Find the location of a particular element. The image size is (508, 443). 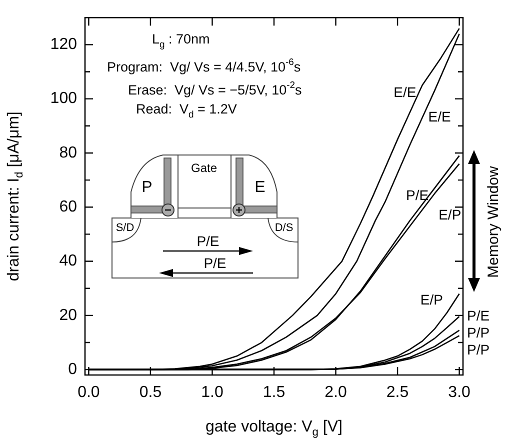

x-tick-label: 0.0 is located at coordinates (89, 393).